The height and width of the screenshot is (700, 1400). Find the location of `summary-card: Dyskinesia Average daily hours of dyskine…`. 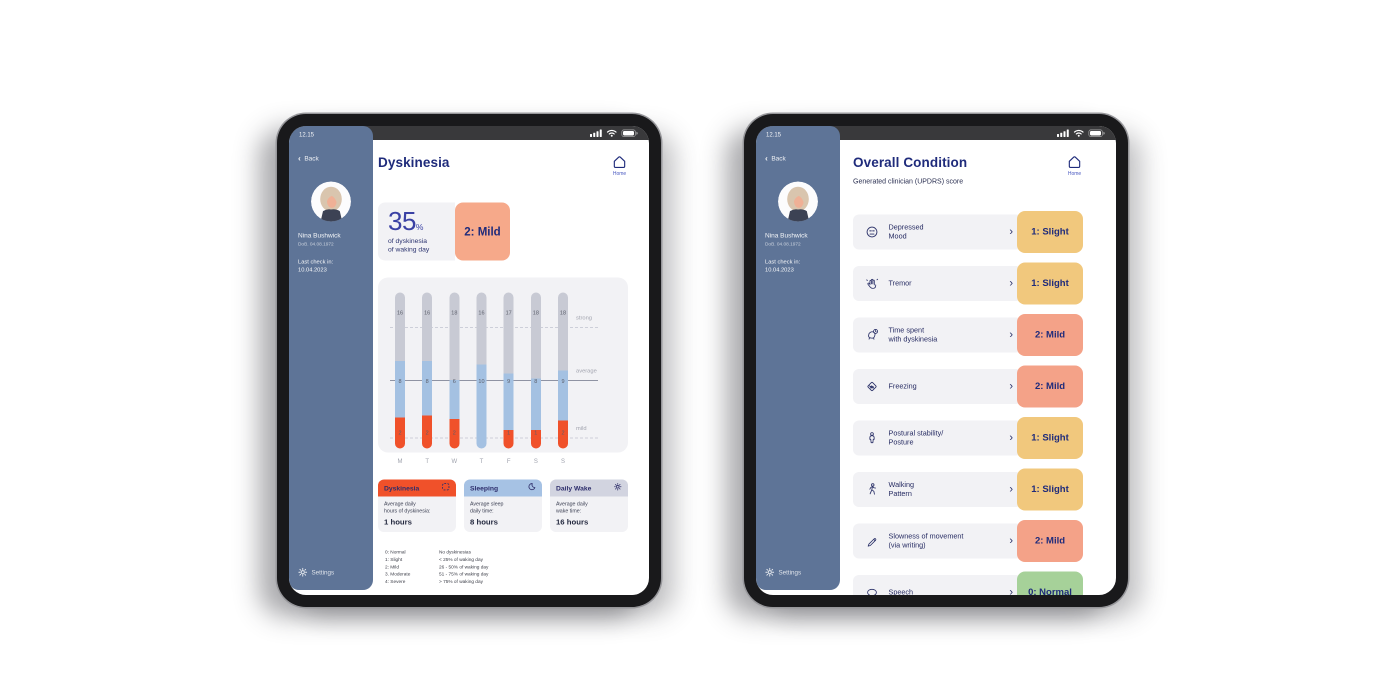

summary-card: Dyskinesia Average daily hours of dyskine… is located at coordinates (417, 506).